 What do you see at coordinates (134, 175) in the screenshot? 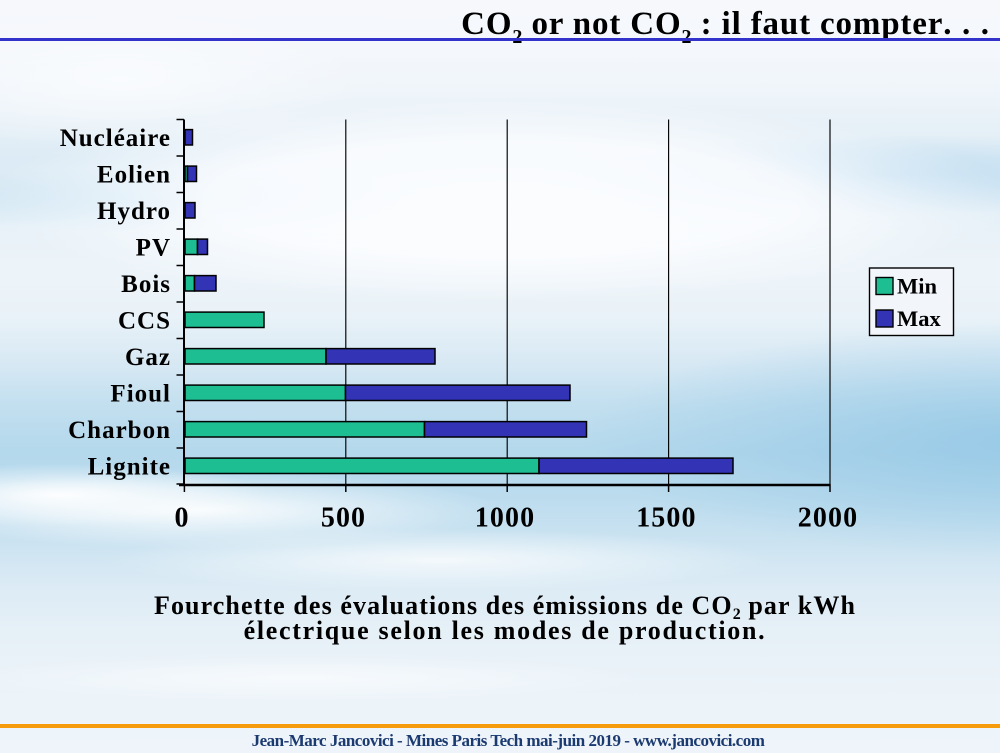
I see `svg-text: Eolien` at bounding box center [134, 175].